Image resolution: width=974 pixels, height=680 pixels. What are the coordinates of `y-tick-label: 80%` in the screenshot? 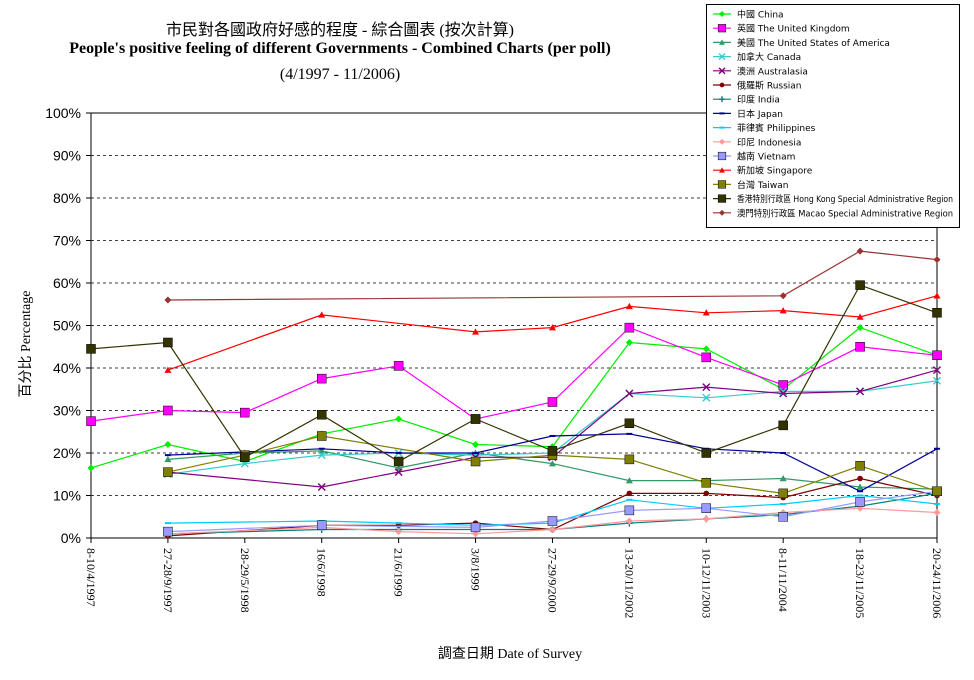 It's located at (67, 198).